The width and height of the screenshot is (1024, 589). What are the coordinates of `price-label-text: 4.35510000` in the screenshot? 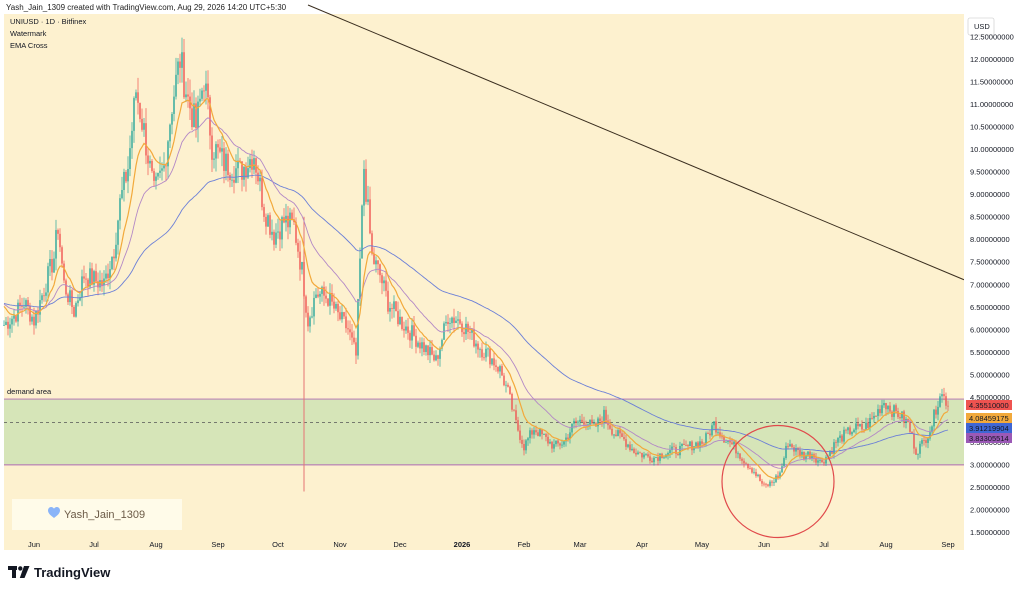 It's located at (989, 405).